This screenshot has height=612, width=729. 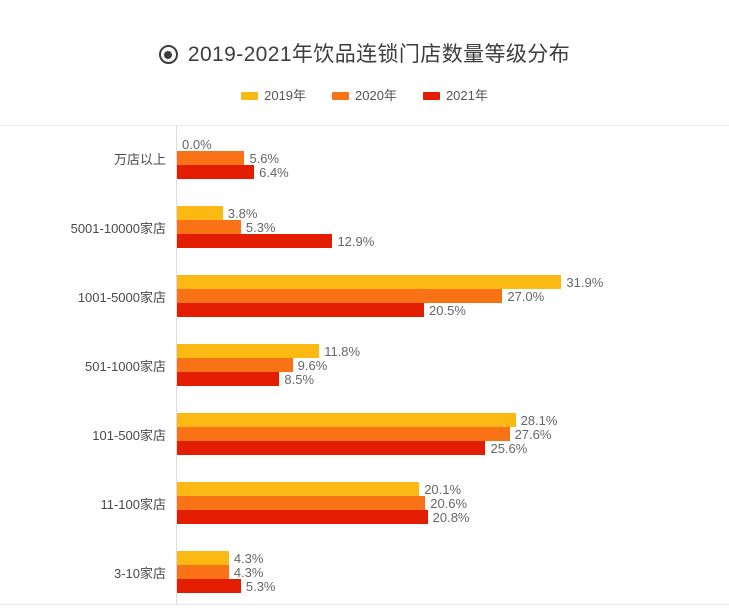 What do you see at coordinates (121, 297) in the screenshot?
I see `category-label: 1001-5000家店` at bounding box center [121, 297].